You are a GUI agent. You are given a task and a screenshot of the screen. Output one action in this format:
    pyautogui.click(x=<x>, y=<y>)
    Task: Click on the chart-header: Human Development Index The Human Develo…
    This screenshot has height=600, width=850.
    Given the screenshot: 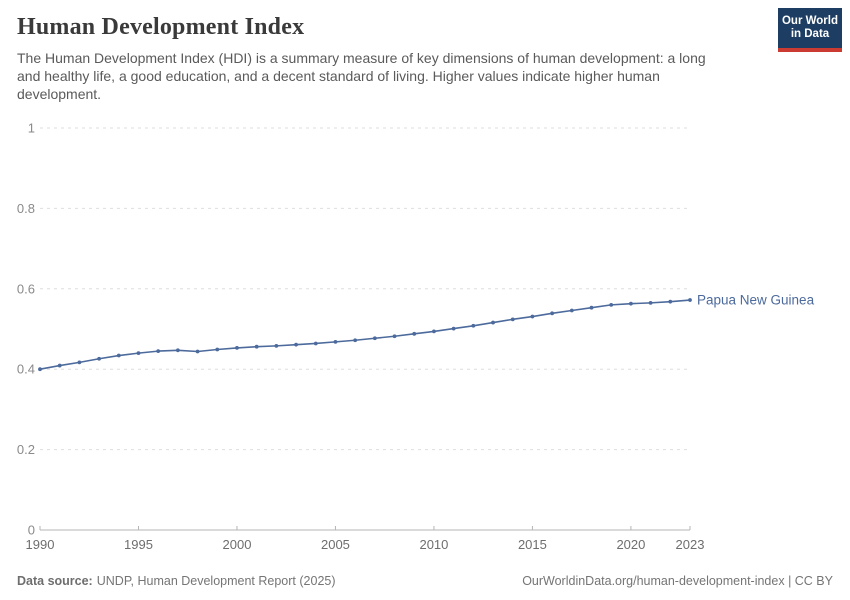 What is the action you would take?
    pyautogui.click(x=388, y=58)
    